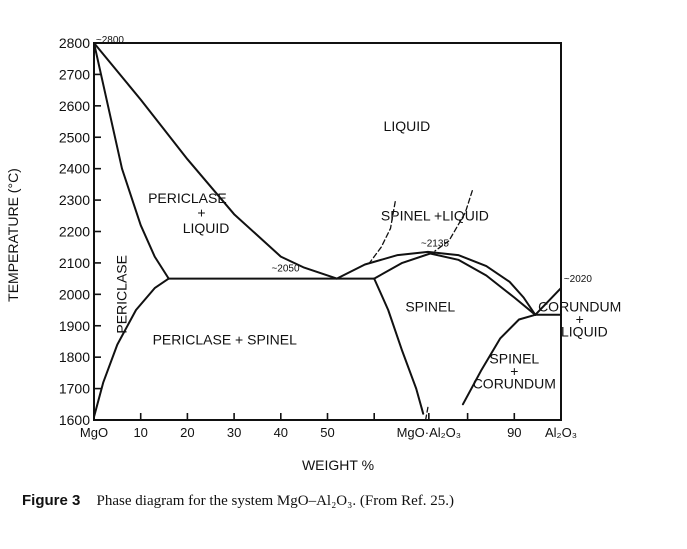  I want to click on x-tick-label: MgO·Al₂O₃, so click(429, 432).